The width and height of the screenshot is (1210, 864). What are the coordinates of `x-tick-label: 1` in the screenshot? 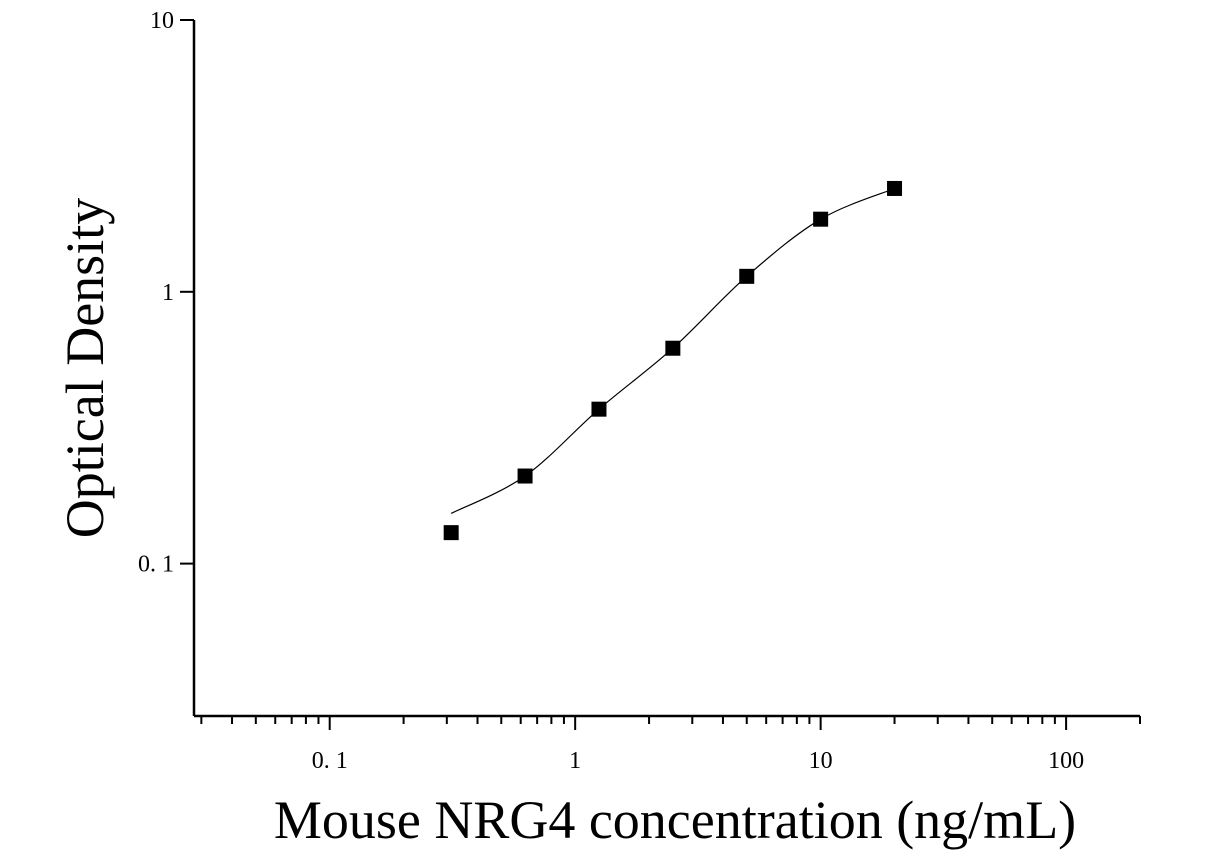 It's located at (575, 761).